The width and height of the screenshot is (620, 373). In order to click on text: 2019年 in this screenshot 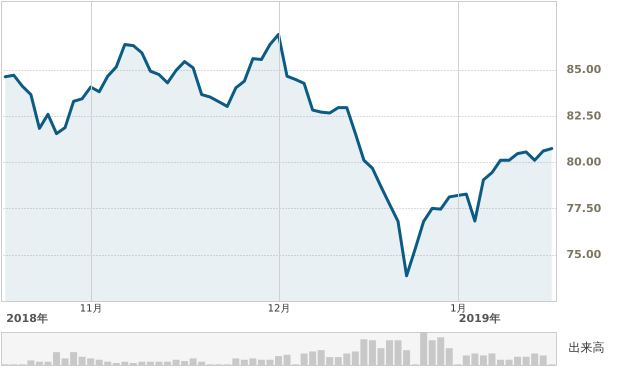, I will do `click(479, 318)`.